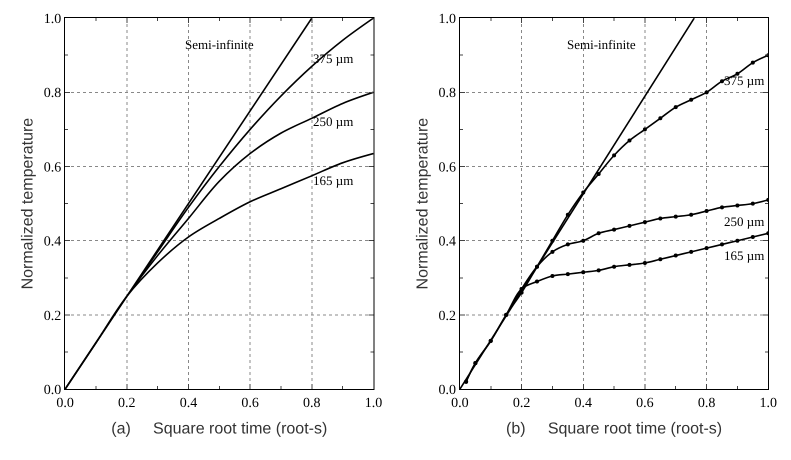 Image resolution: width=791 pixels, height=460 pixels. Describe the element at coordinates (219, 429) in the screenshot. I see `x-axis-title: (a) Square root time (root-s)` at that location.